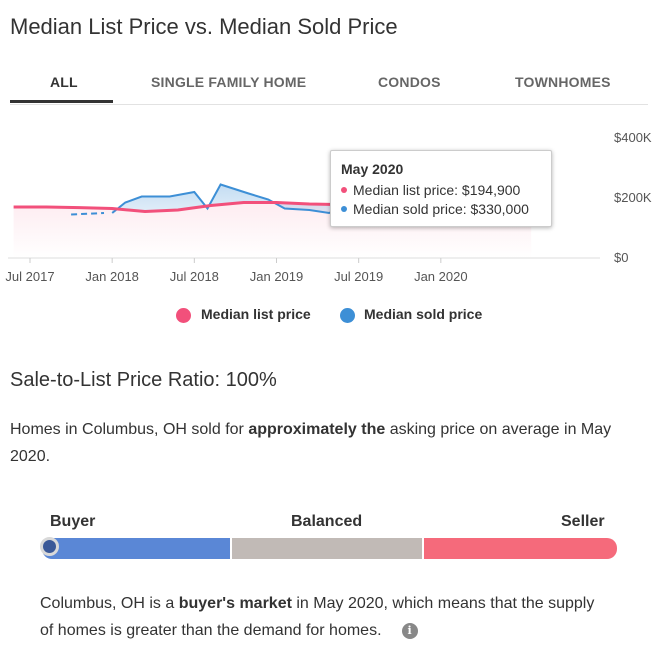  What do you see at coordinates (311, 443) in the screenshot?
I see `desc-post: asking price on average in May 2020.` at bounding box center [311, 443].